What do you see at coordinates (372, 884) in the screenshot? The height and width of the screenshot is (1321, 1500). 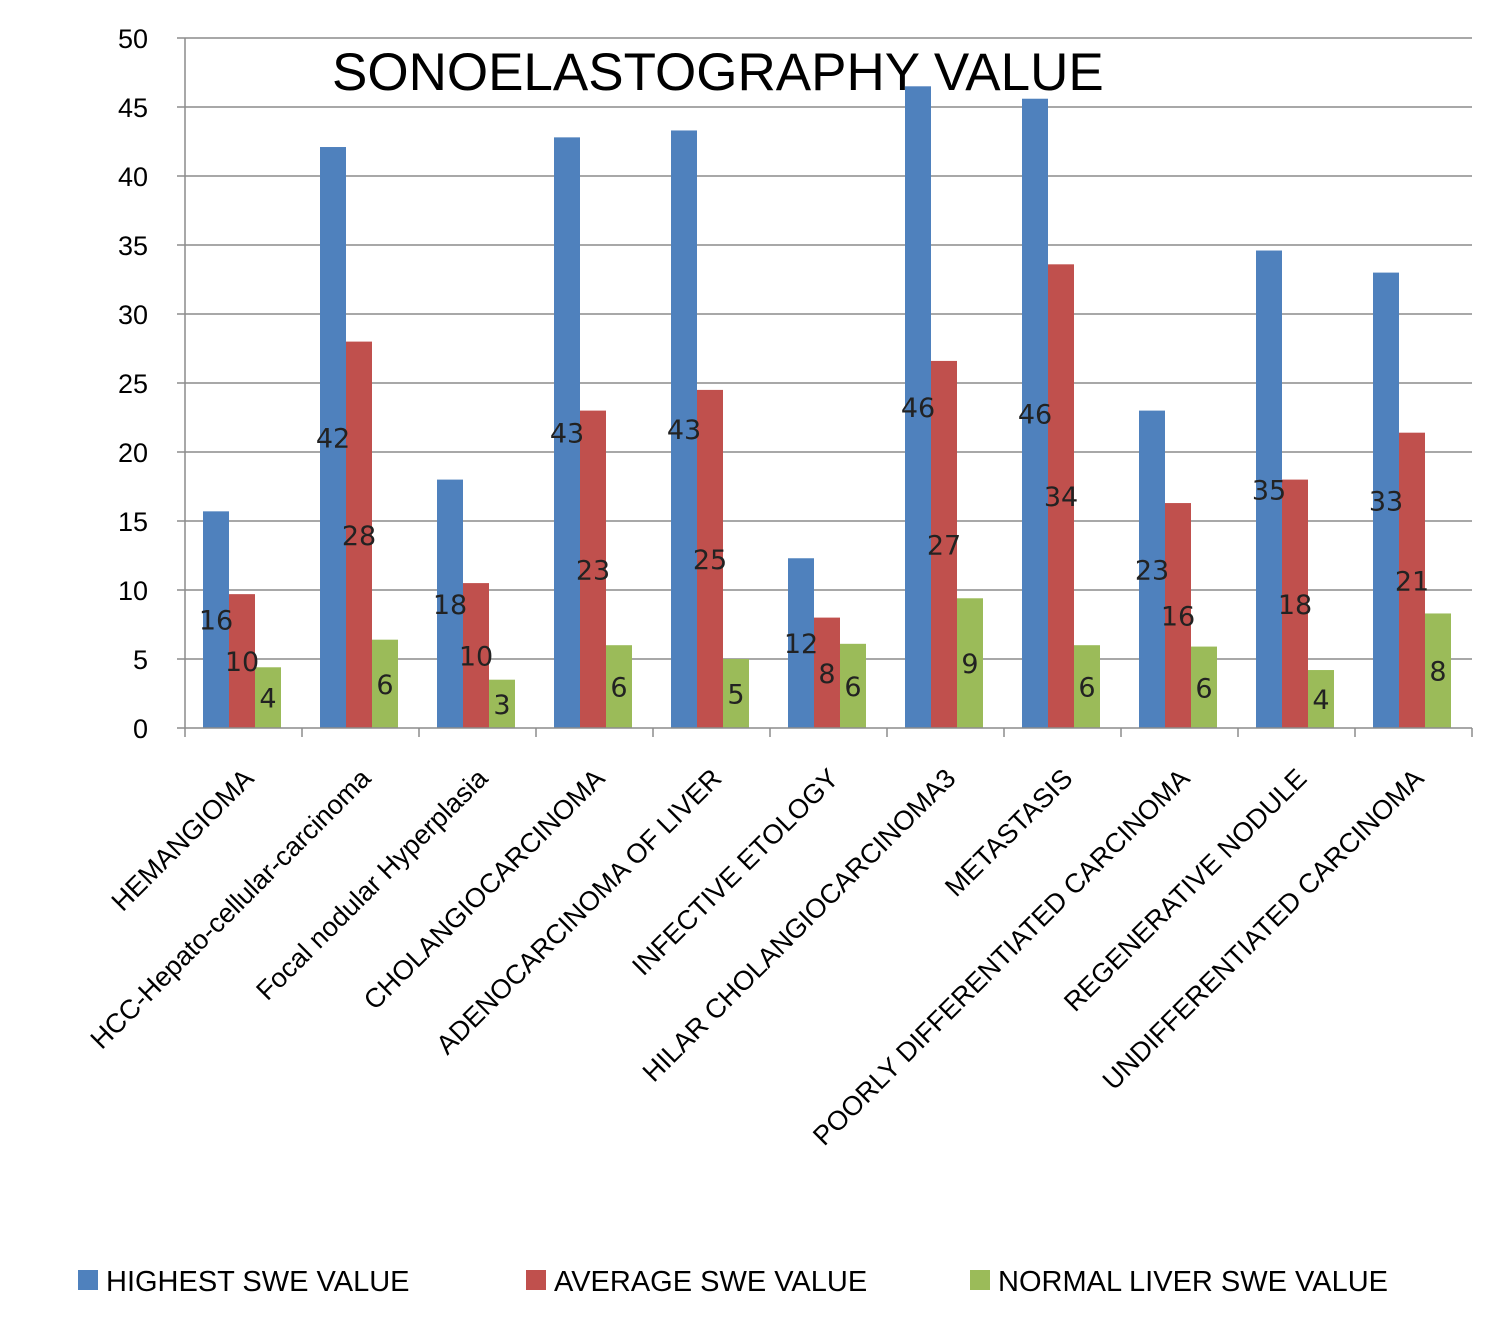 I see `x-category-label: Focal nodular Hyperplasia` at bounding box center [372, 884].